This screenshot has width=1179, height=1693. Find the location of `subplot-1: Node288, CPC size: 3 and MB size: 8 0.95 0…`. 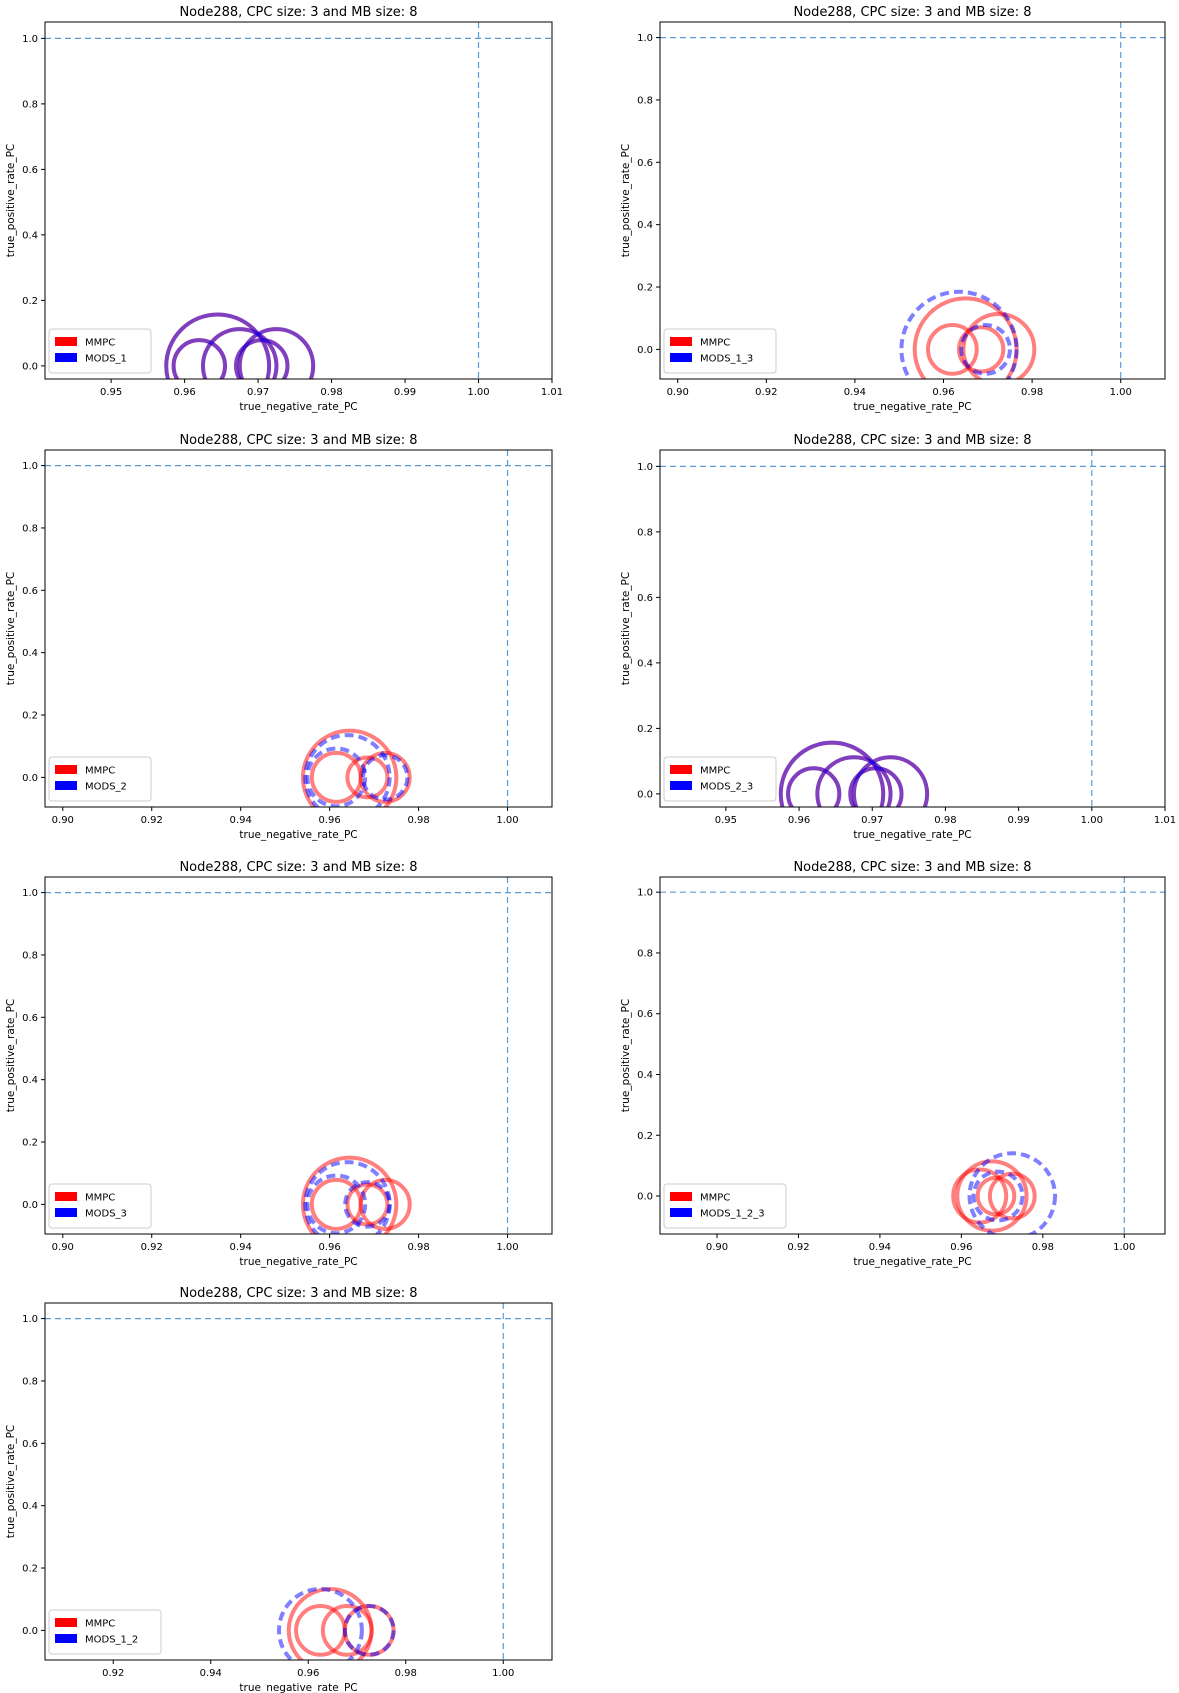

subplot-1: Node288, CPC size: 3 and MB size: 8 0.95 0… is located at coordinates (284, 209).